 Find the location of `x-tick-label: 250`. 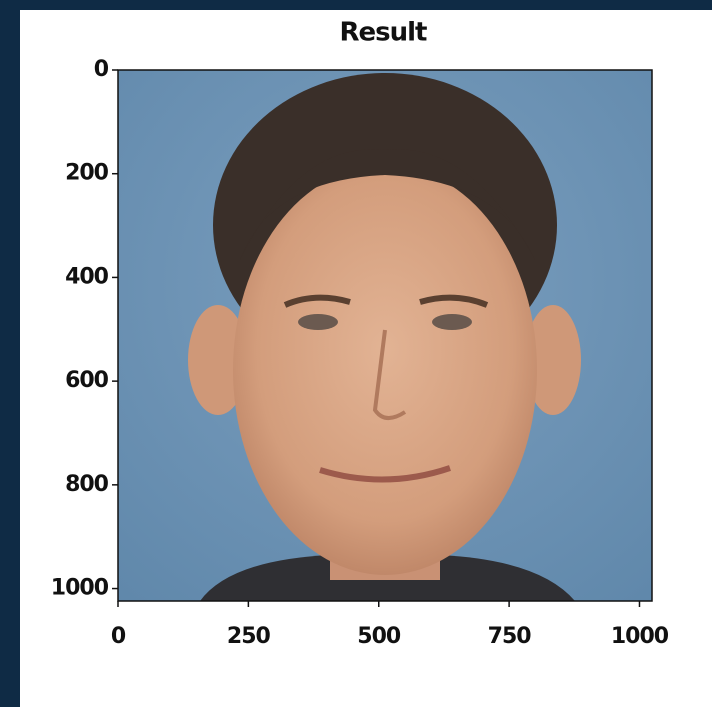

x-tick-label: 250 is located at coordinates (249, 636).